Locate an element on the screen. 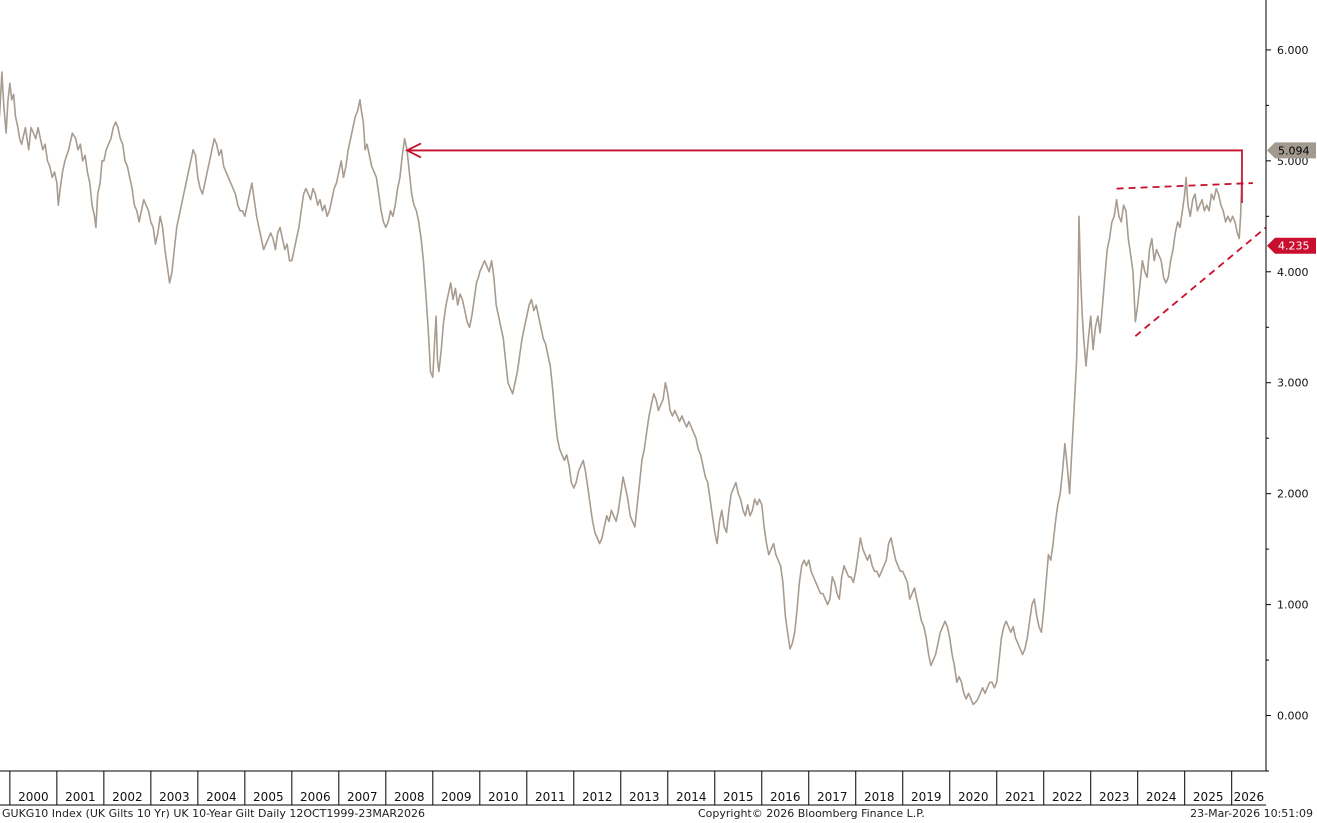 This screenshot has height=823, width=1317. x-tick-label: 2015 is located at coordinates (738, 797).